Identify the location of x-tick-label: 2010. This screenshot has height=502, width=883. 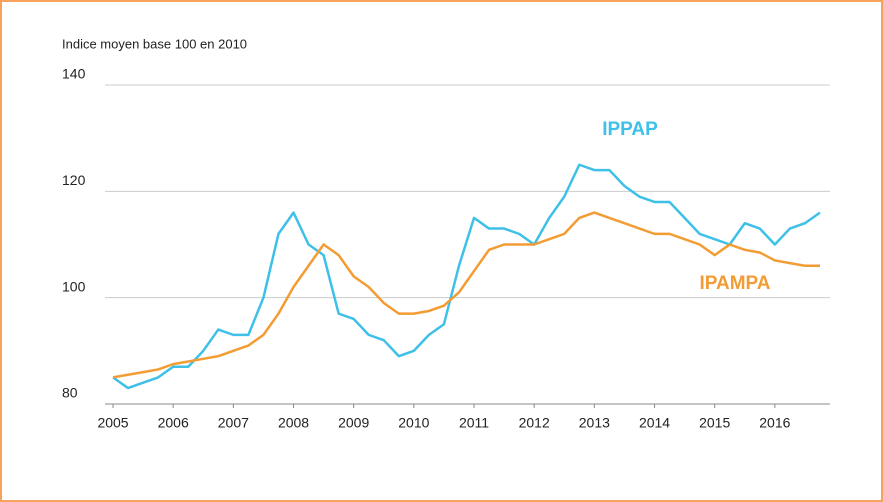
(413, 423).